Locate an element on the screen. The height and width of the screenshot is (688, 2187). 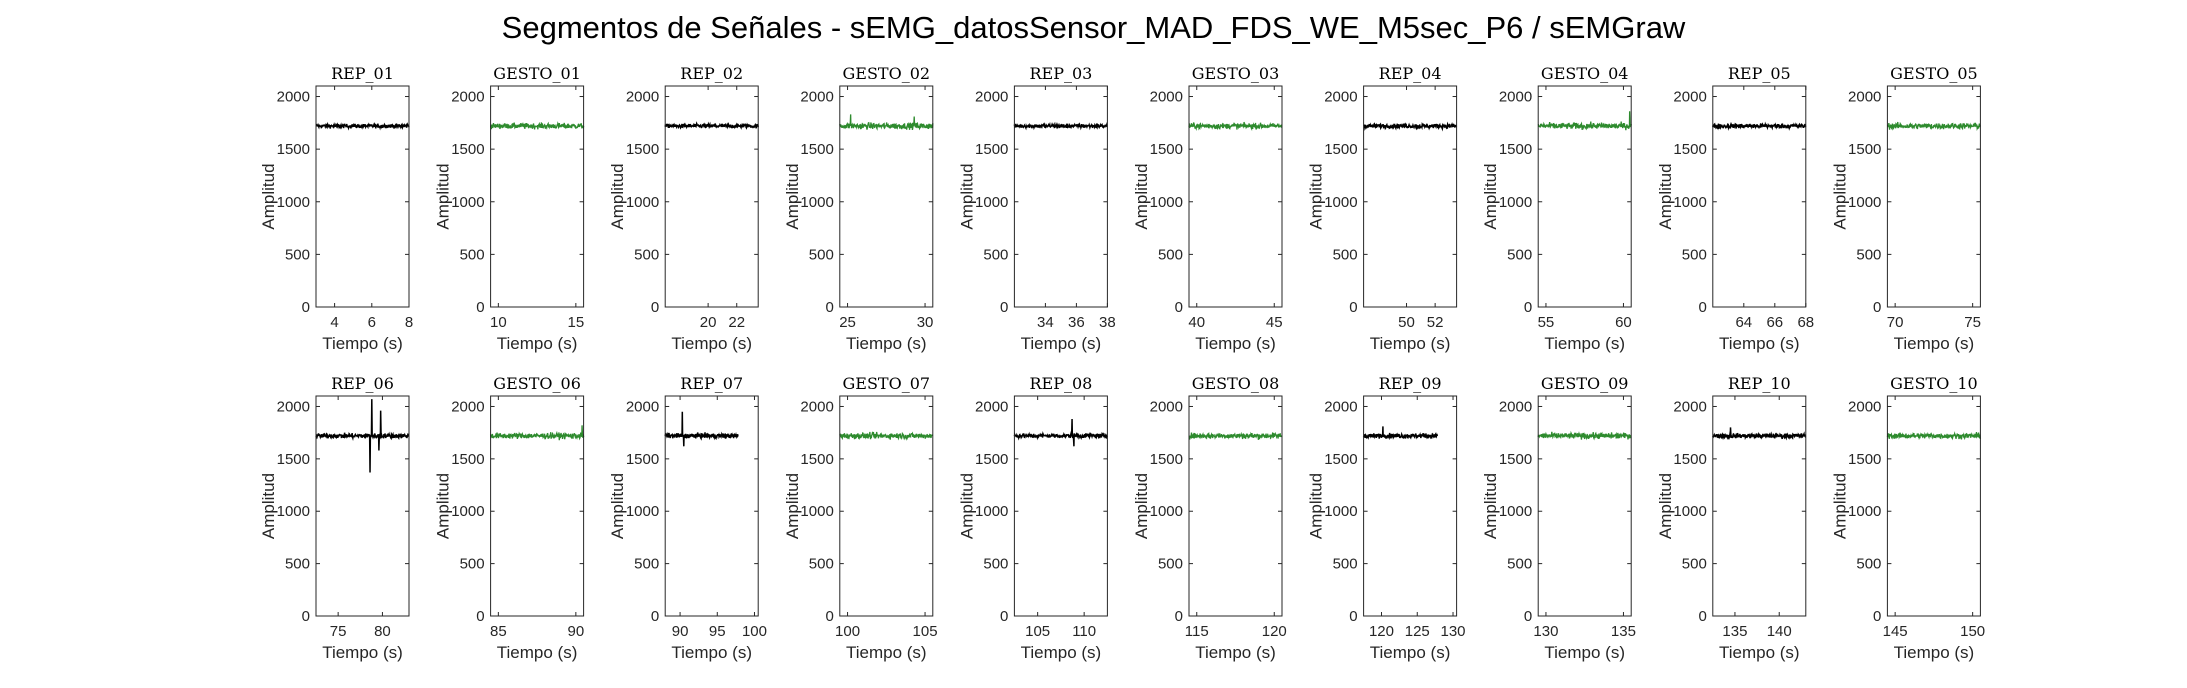
subplot-title: GESTO_06 is located at coordinates (537, 383).